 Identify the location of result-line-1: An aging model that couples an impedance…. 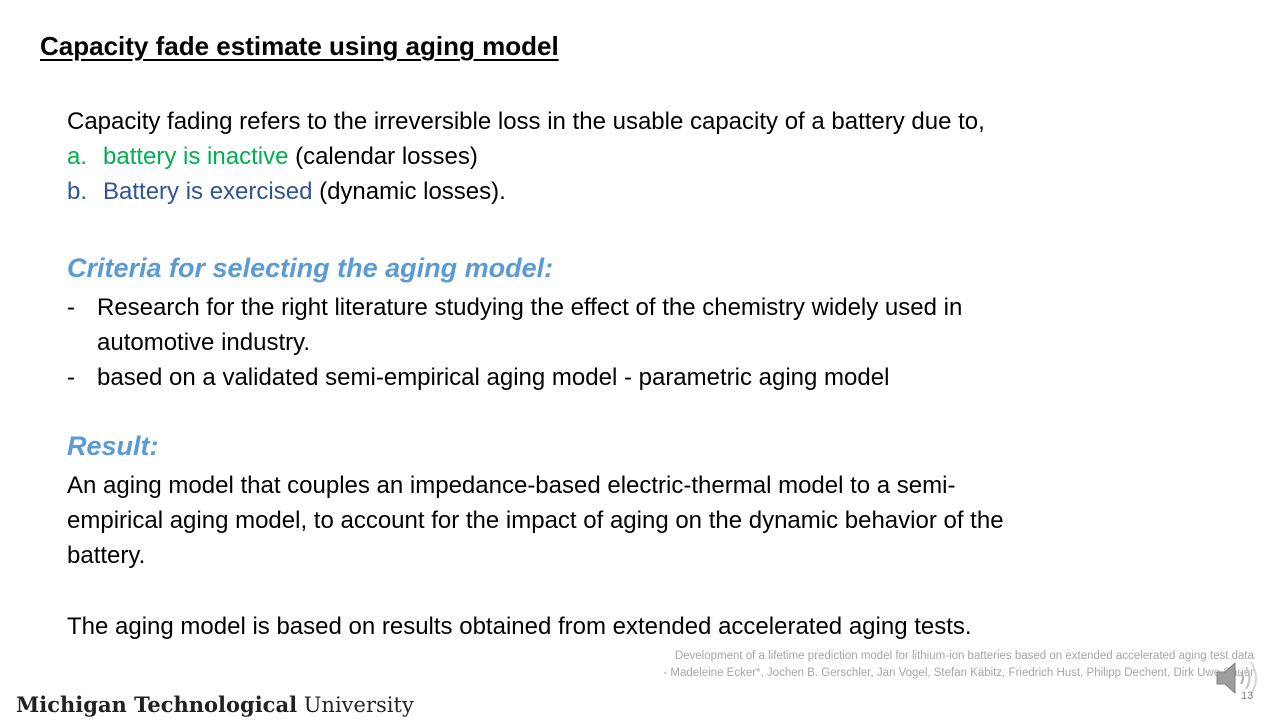
(511, 485).